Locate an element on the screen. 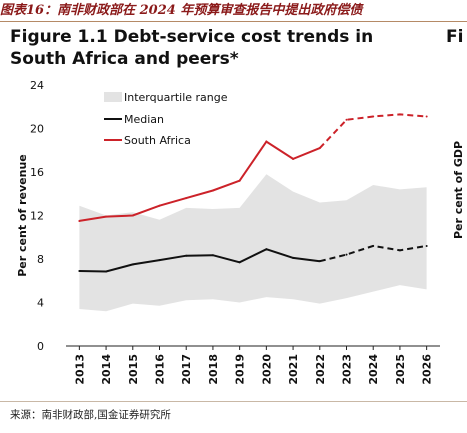 The height and width of the screenshot is (433, 467). y-tick-label: 8 is located at coordinates (40, 259).